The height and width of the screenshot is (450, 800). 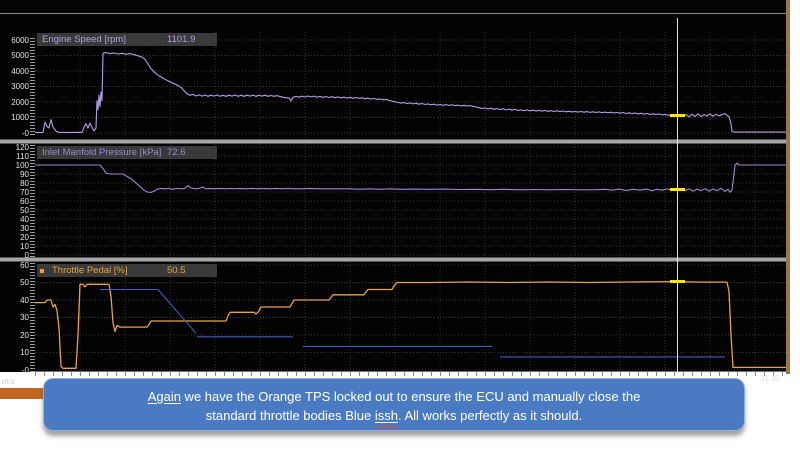 I want to click on y-axis-tick-label: 110, so click(x=22, y=156).